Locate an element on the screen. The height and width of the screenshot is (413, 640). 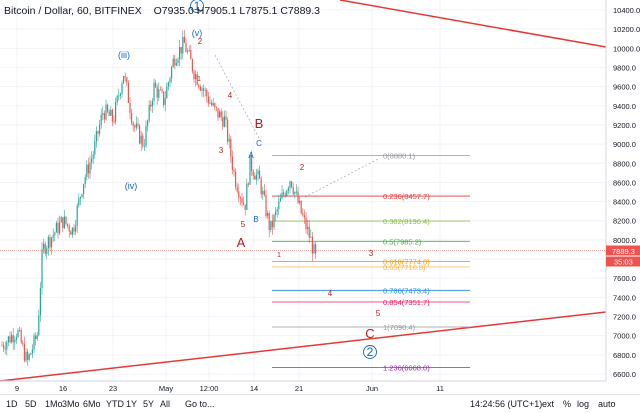
auto-scale-toggle: auto is located at coordinates (607, 404).